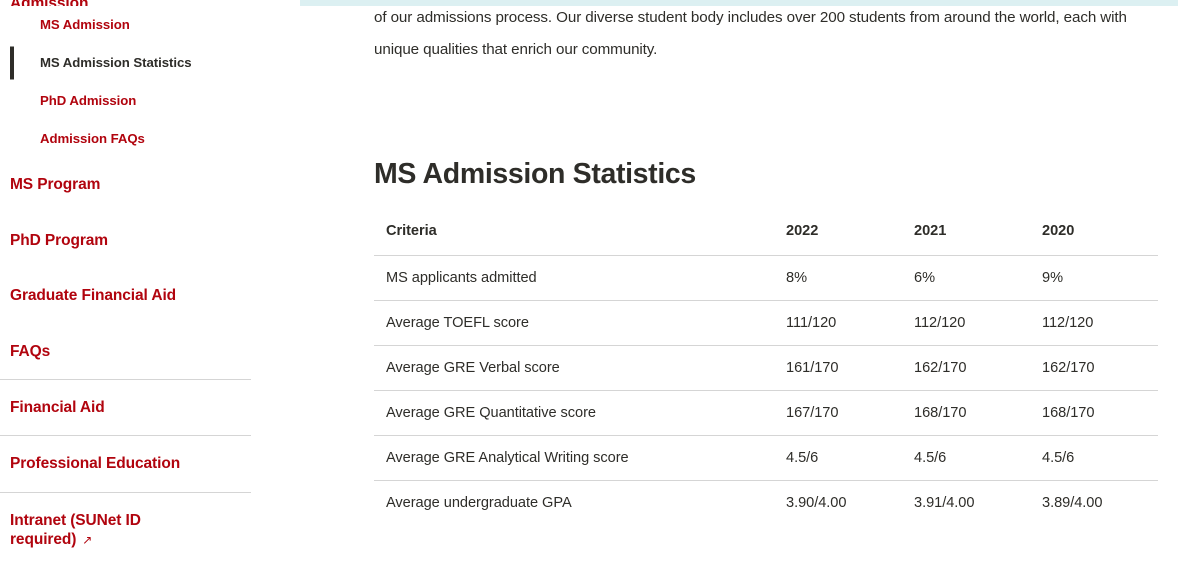 This screenshot has width=1178, height=567. Describe the element at coordinates (838, 458) in the screenshot. I see `cell-2022: 4.5/6` at that location.